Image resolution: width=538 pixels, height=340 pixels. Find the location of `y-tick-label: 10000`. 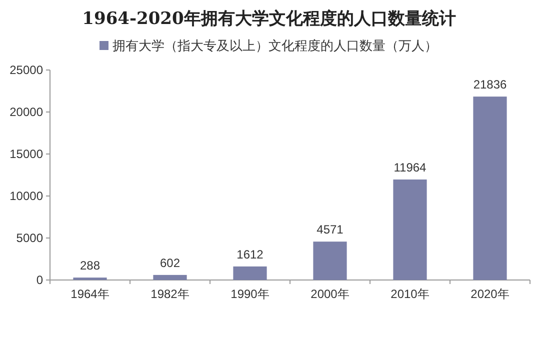

y-tick-label: 10000 is located at coordinates (27, 196).